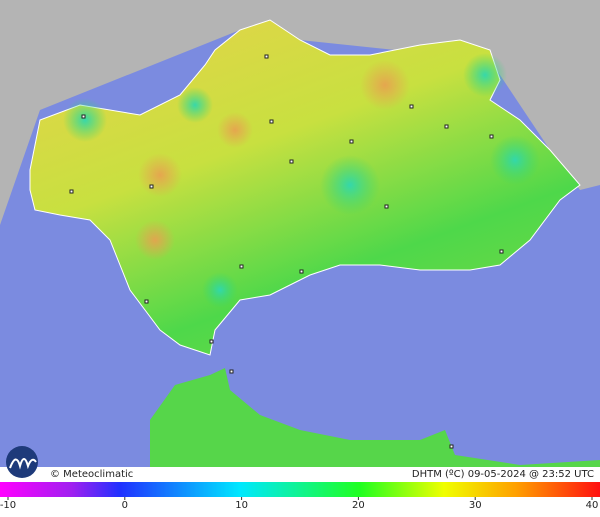 This screenshot has width=600, height=517. Describe the element at coordinates (125, 505) in the screenshot. I see `tick-label: 0` at that location.